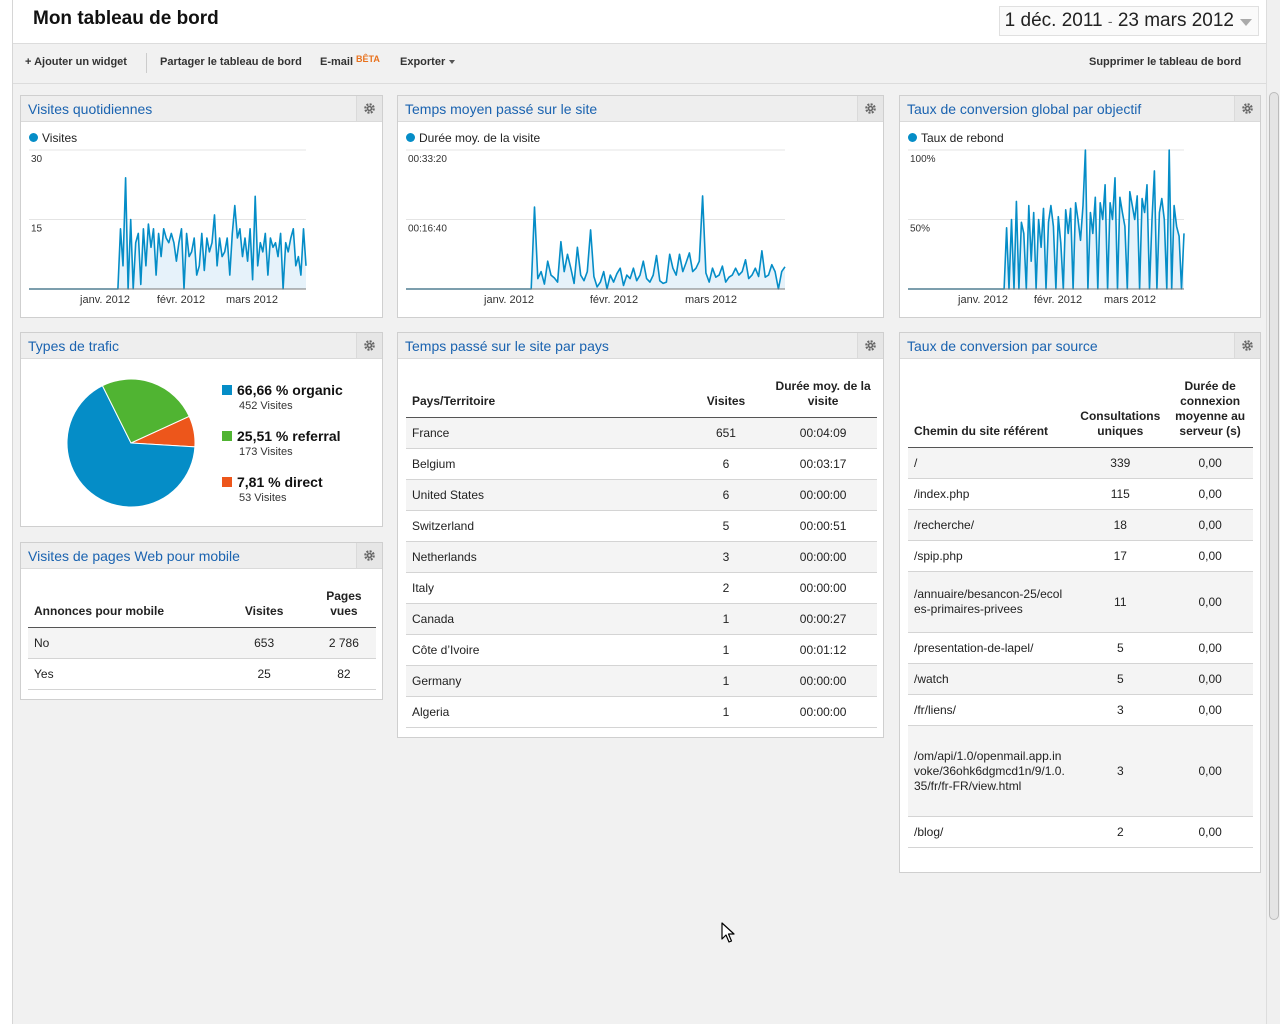 The image size is (1280, 1024). What do you see at coordinates (726, 526) in the screenshot?
I see `table-cell: 5` at bounding box center [726, 526].